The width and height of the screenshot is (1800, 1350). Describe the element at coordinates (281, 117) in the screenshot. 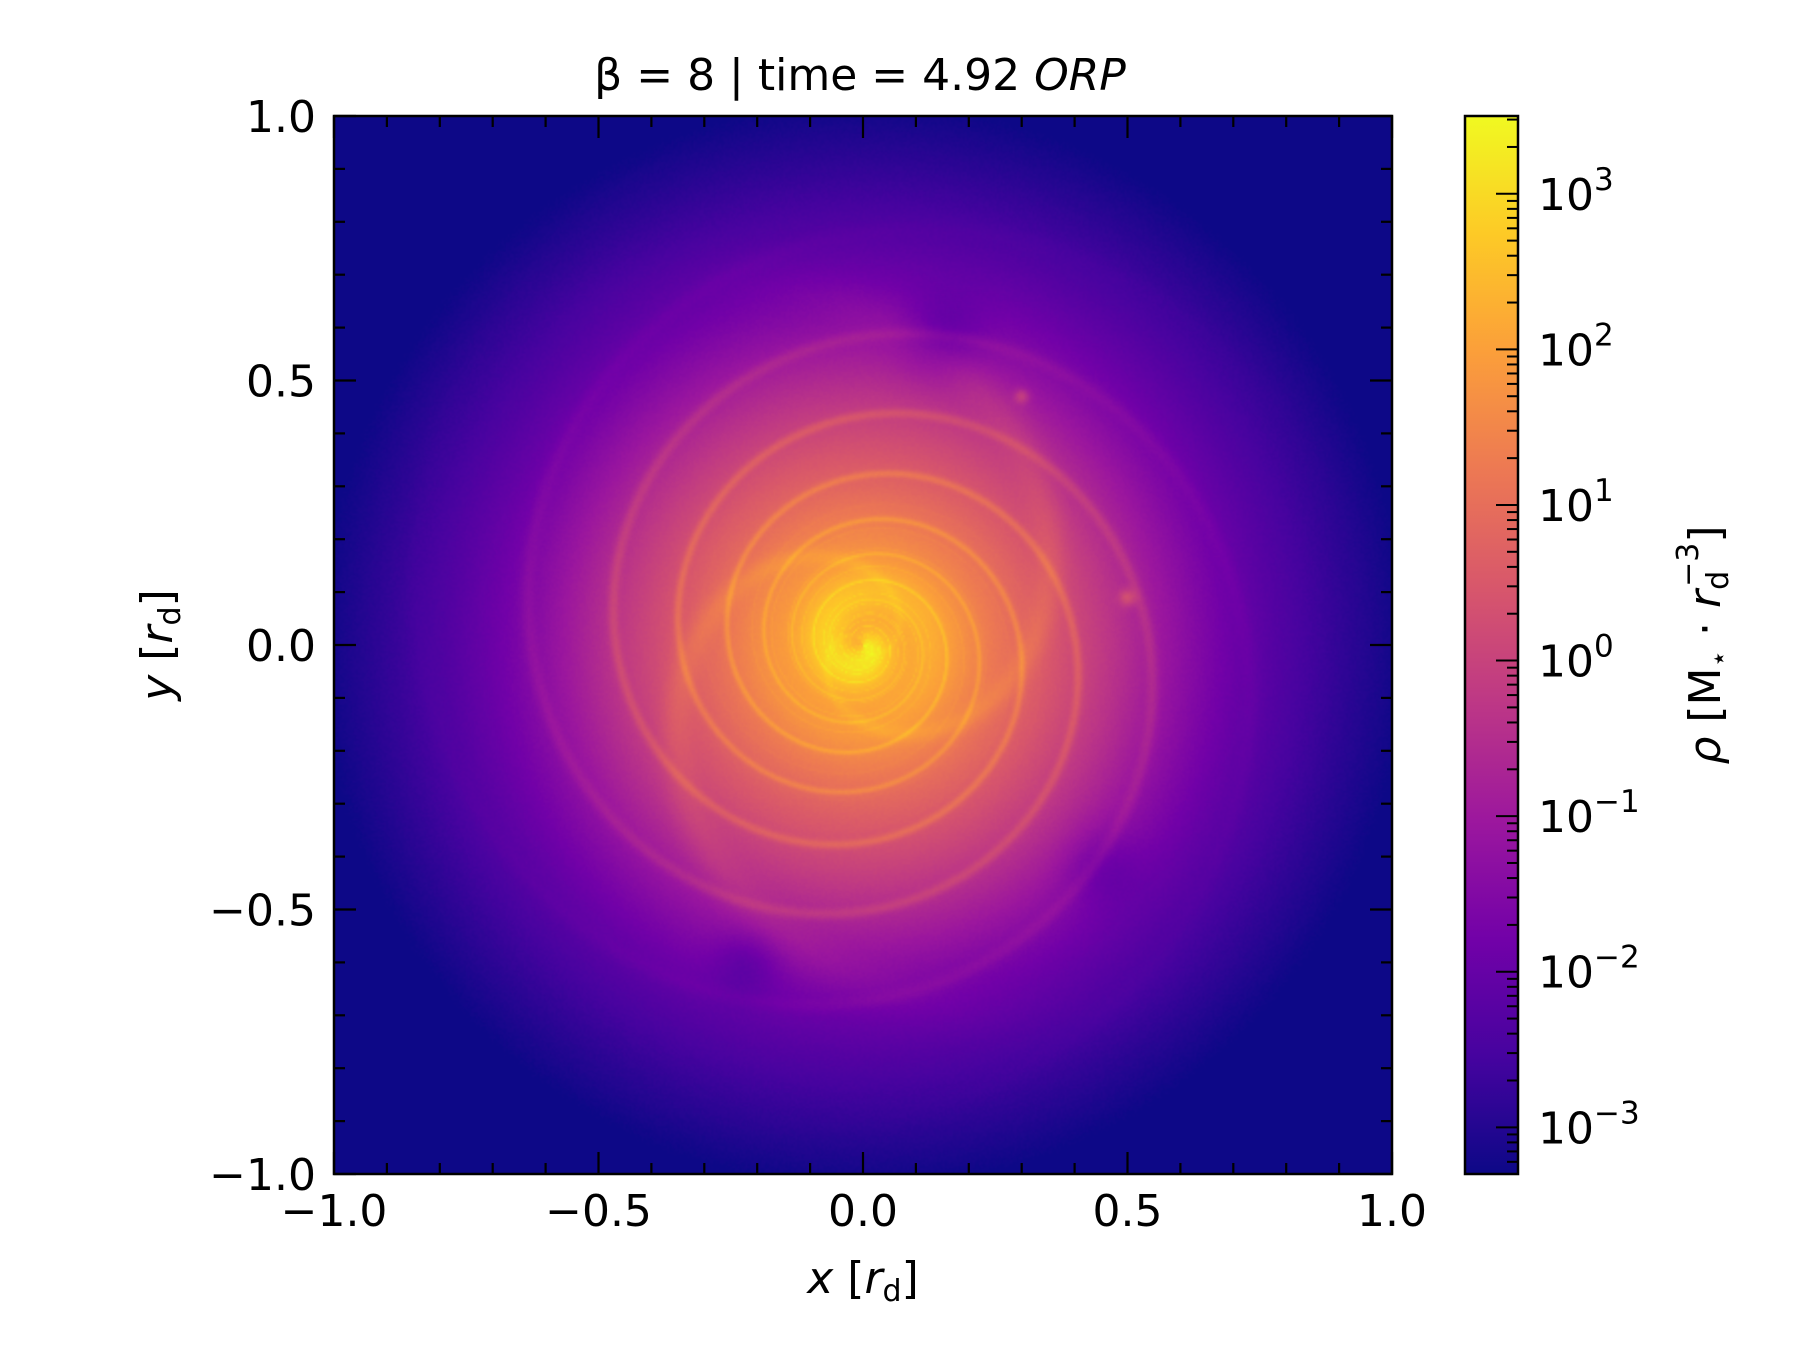

I see `y-tick-label: 1.0` at that location.